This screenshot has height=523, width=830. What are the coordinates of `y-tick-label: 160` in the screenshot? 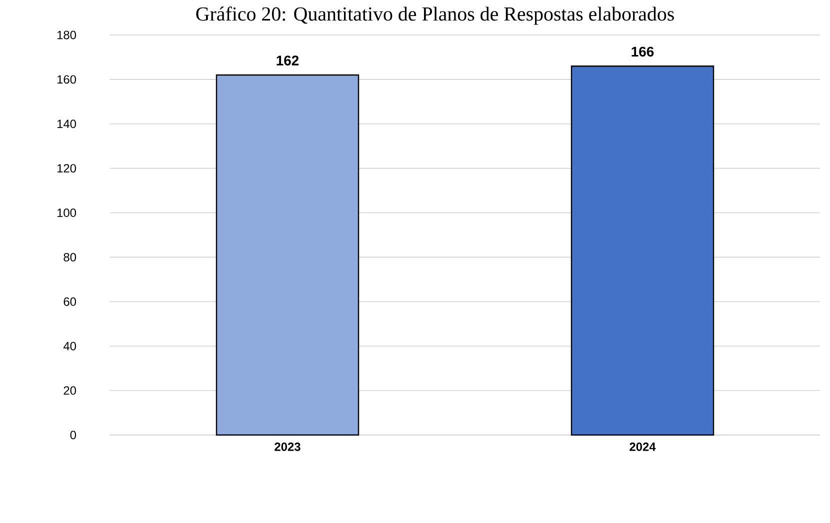 It's located at (66, 79).